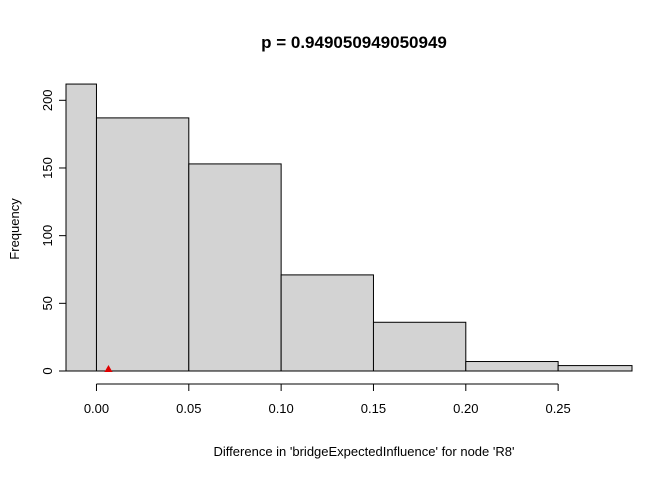 The width and height of the screenshot is (672, 485). I want to click on x-axis: 0.00 0.05 0.10 0.15 0.20 0.25, so click(327, 399).